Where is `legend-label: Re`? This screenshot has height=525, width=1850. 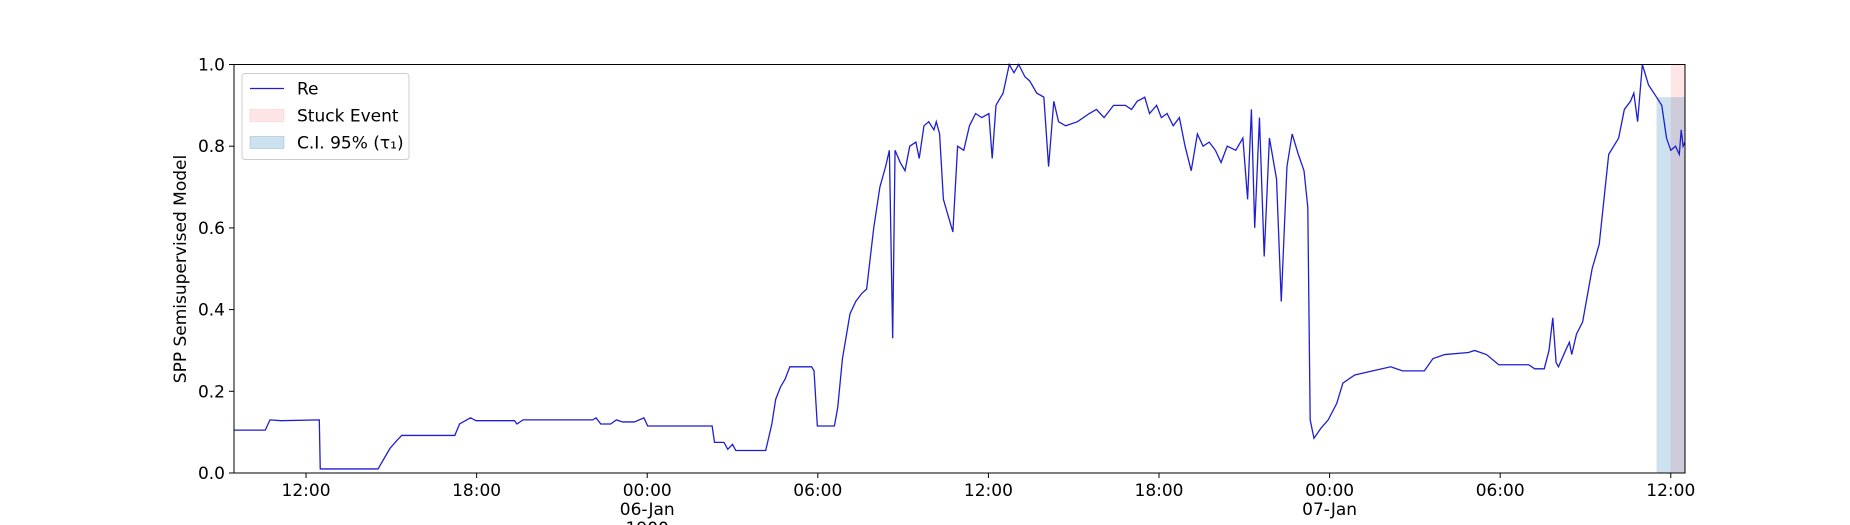
legend-label: Re is located at coordinates (308, 90).